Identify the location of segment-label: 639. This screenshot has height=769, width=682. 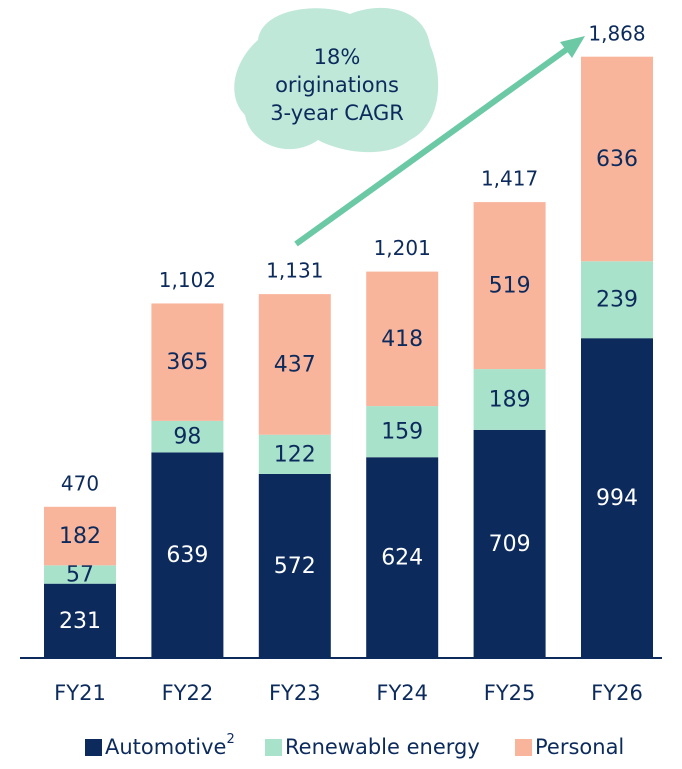
(187, 555).